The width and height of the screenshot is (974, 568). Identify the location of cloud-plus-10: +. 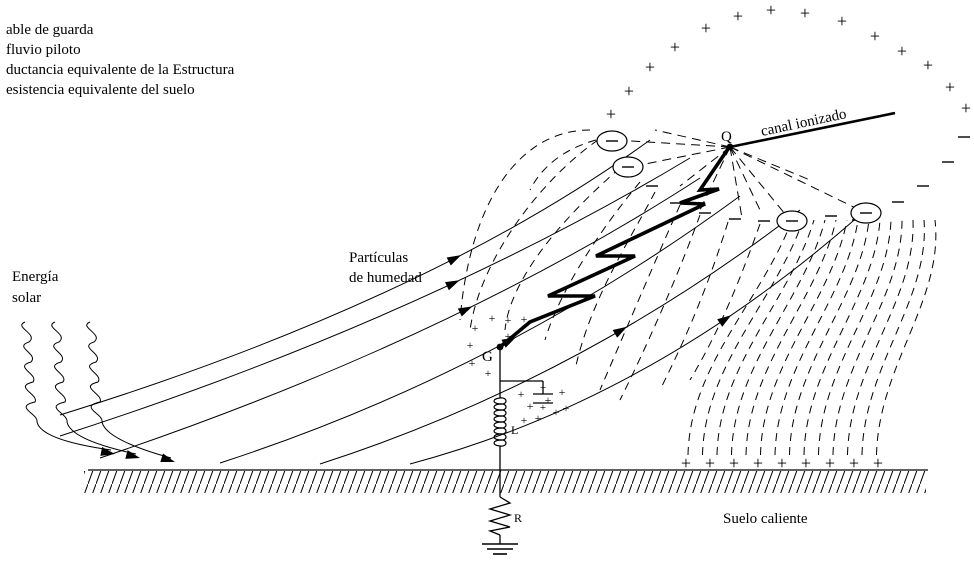
(902, 51).